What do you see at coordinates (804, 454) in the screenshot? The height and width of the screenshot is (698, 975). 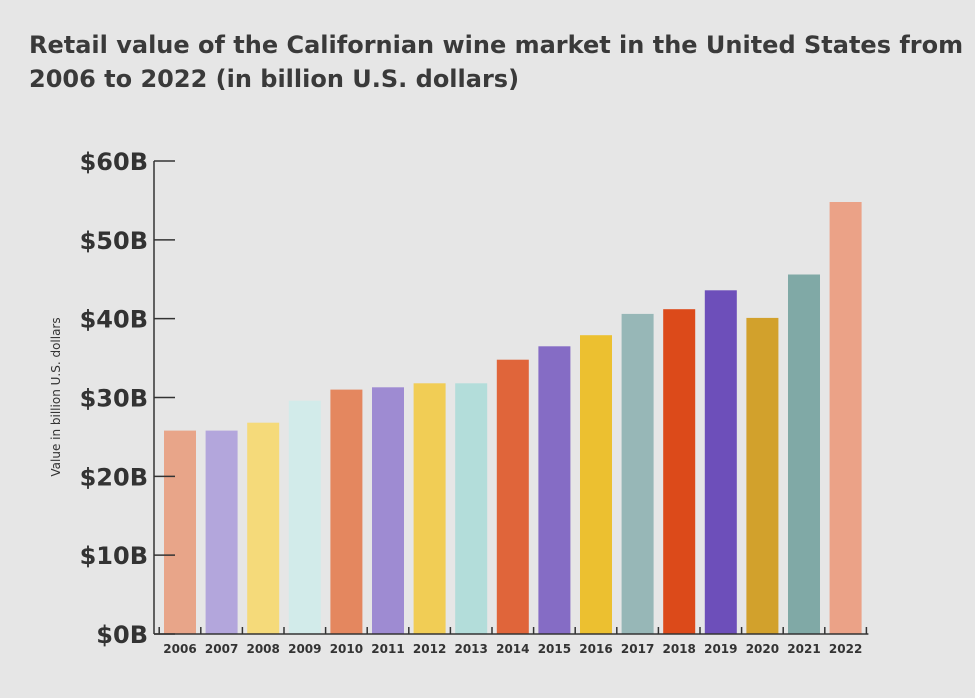 I see `bar-2021` at bounding box center [804, 454].